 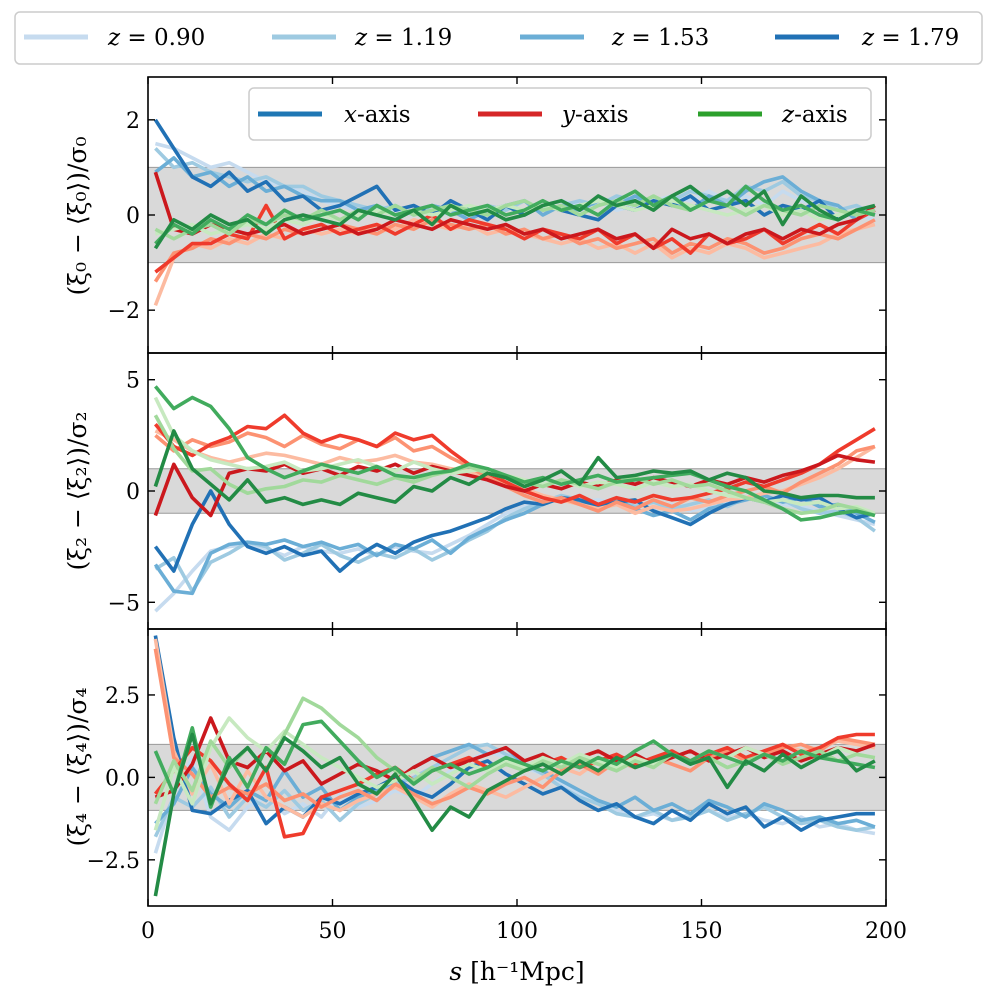 What do you see at coordinates (516, 971) in the screenshot?
I see `x-axis-label: s [h⁻¹Mpc]` at bounding box center [516, 971].